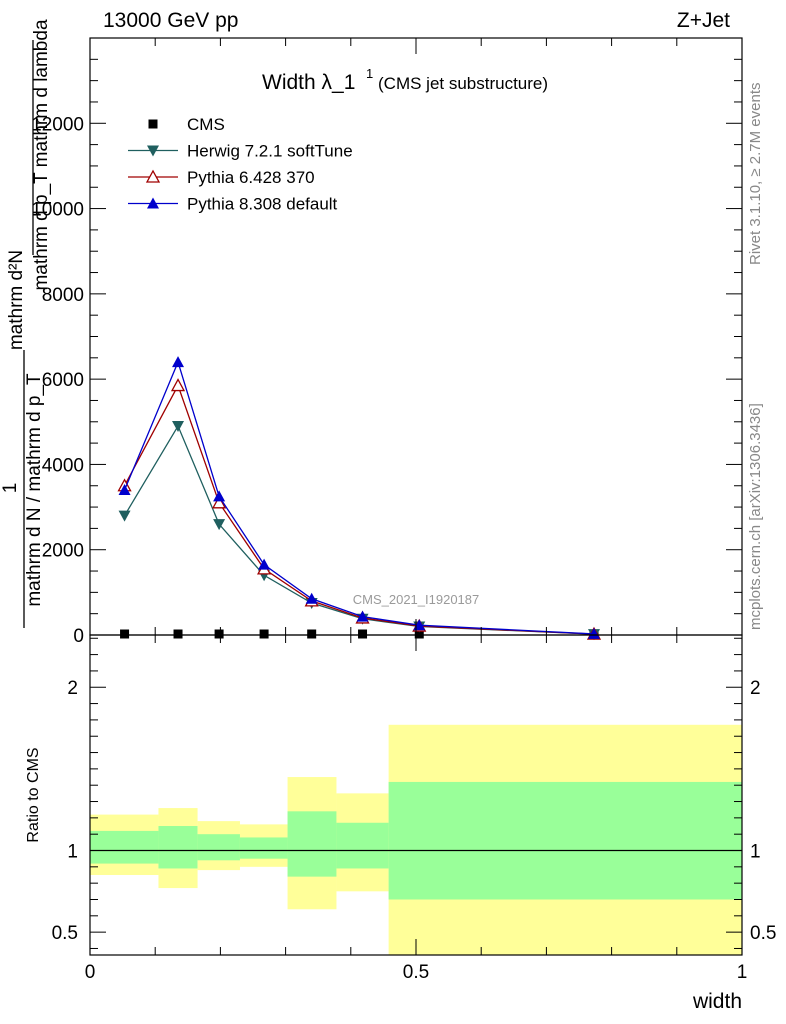  What do you see at coordinates (16, 300) in the screenshot?
I see `y-label-numerator: mathrm d²N` at bounding box center [16, 300].